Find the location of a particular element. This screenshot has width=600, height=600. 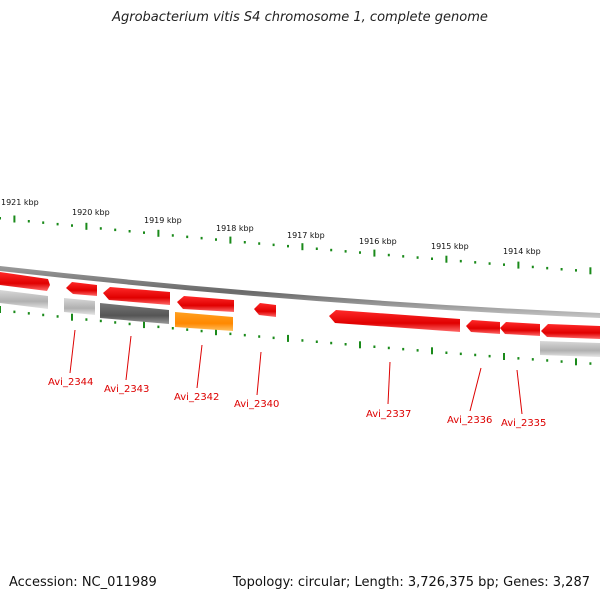

kbp-label: 1914 kbp is located at coordinates (522, 251).